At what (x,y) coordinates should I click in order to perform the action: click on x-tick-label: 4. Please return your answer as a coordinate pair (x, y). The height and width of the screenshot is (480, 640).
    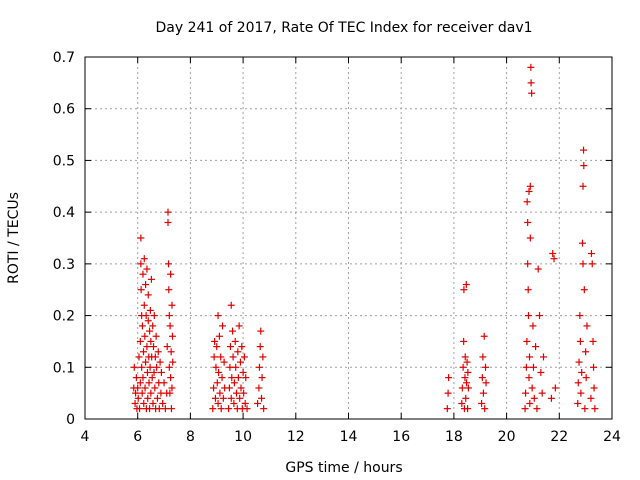
    Looking at the image, I should click on (85, 437).